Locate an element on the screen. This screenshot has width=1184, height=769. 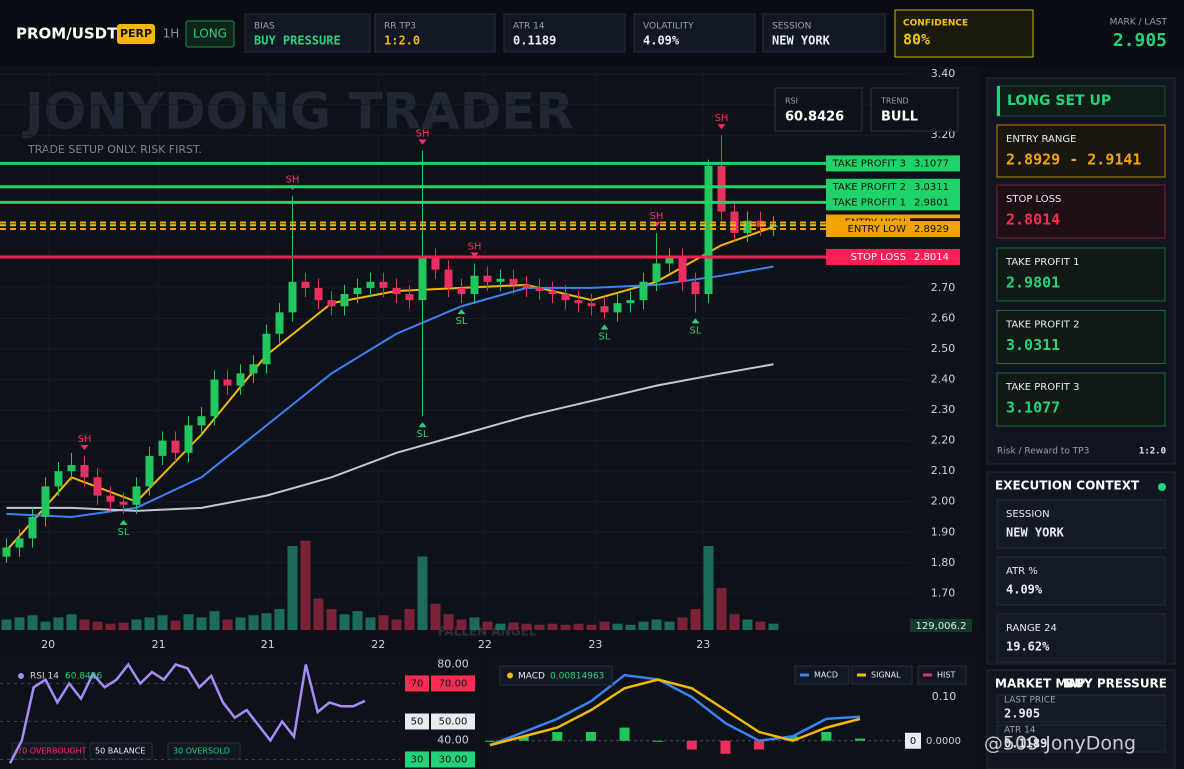
info-label: ATR 14 is located at coordinates (1020, 731).